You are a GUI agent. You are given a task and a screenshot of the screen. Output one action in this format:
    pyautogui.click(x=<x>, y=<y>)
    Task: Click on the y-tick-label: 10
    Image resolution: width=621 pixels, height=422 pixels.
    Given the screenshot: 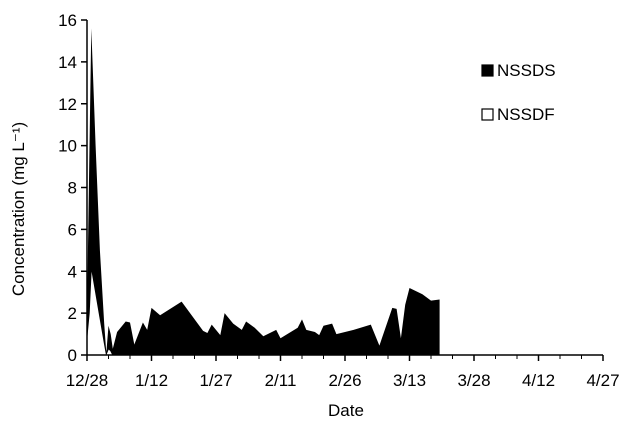 What is the action you would take?
    pyautogui.click(x=67, y=146)
    